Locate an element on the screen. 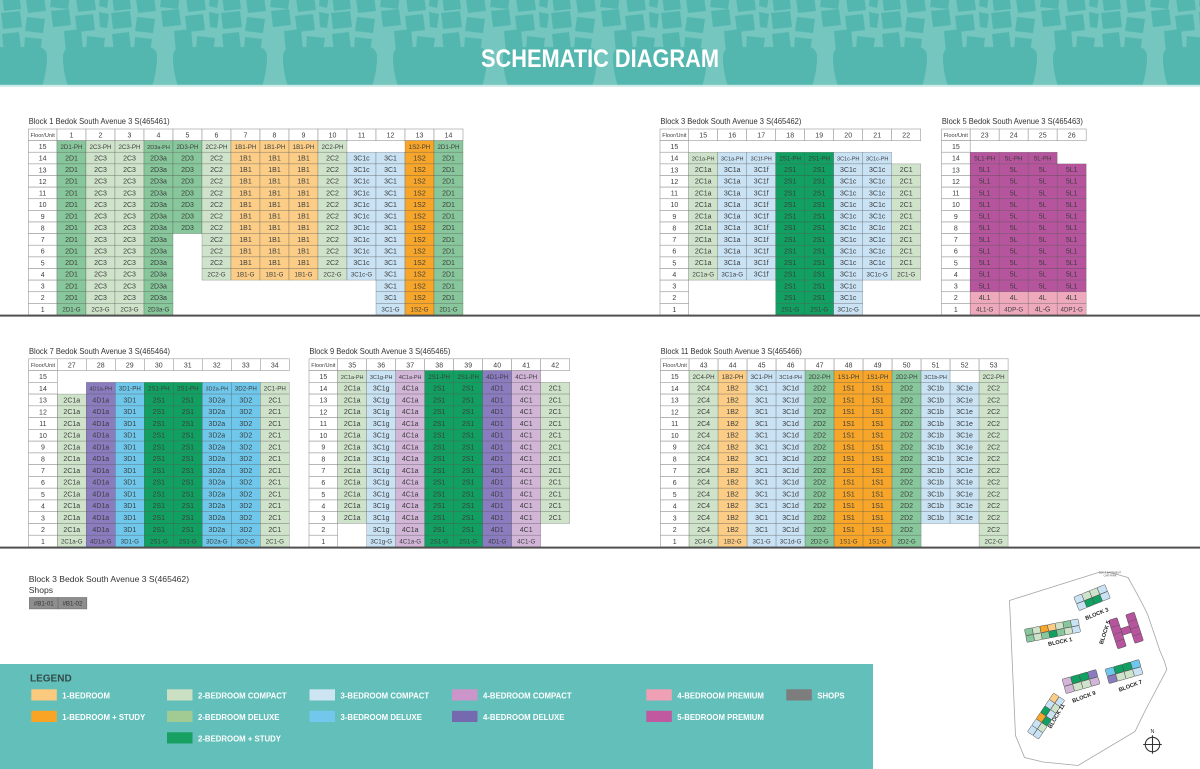 This screenshot has height=769, width=1200. svg-text: 2D1-PH is located at coordinates (448, 147).